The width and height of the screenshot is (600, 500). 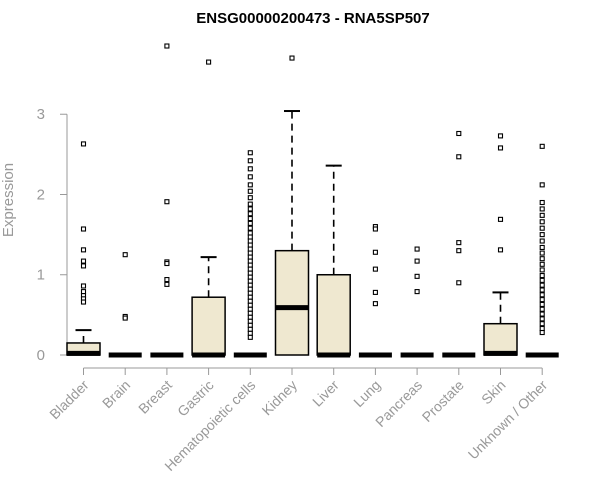 I want to click on x-tick-label: Bladder, so click(x=69, y=400).